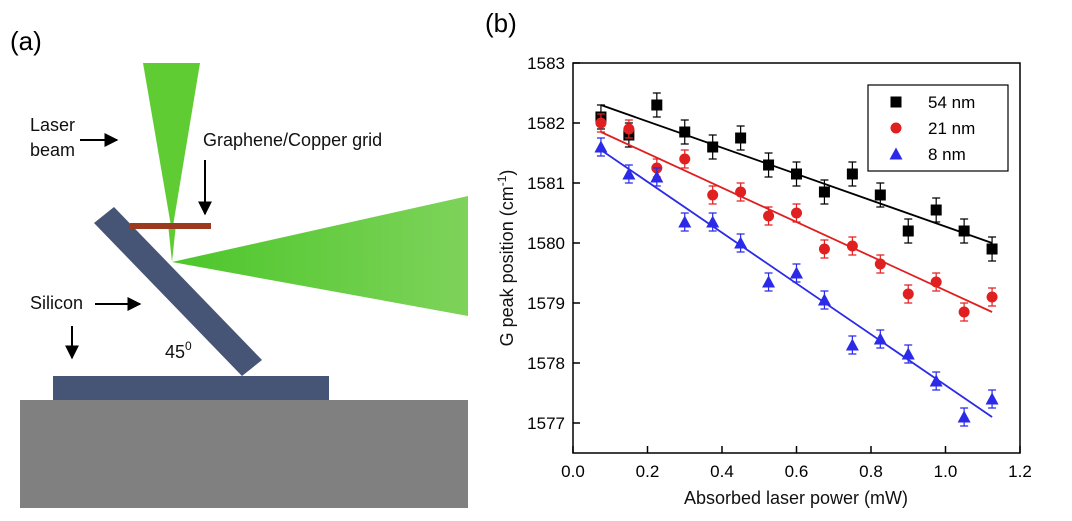 The height and width of the screenshot is (521, 1072). Describe the element at coordinates (320, 256) in the screenshot. I see `reflected-beam` at that location.